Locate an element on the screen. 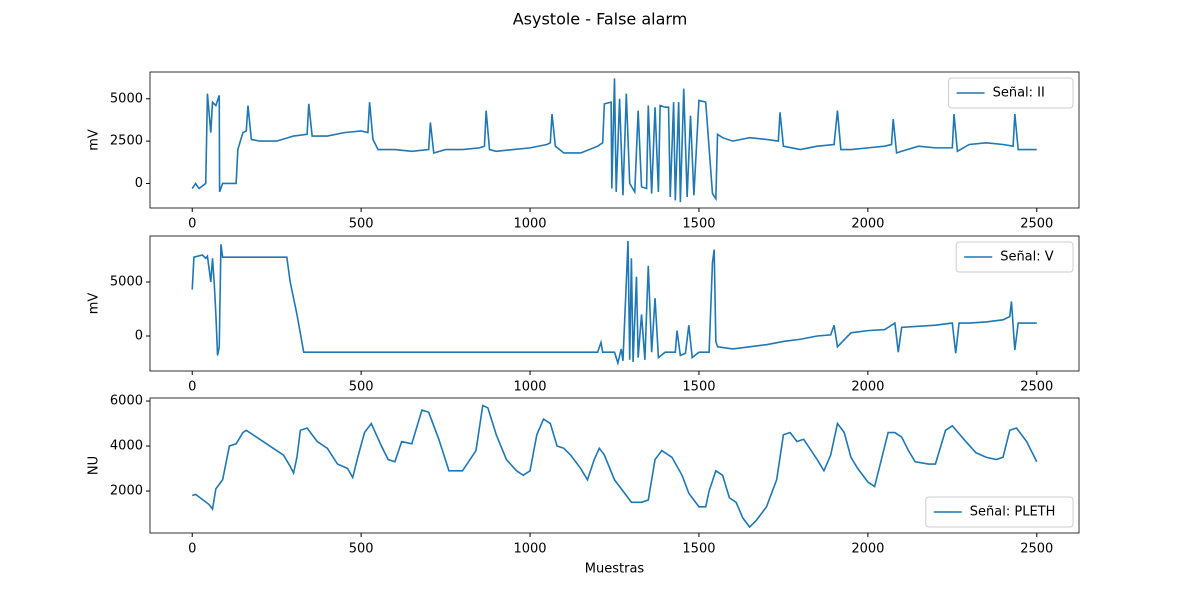 The image size is (1200, 600). y-axis-label: NU is located at coordinates (94, 465).